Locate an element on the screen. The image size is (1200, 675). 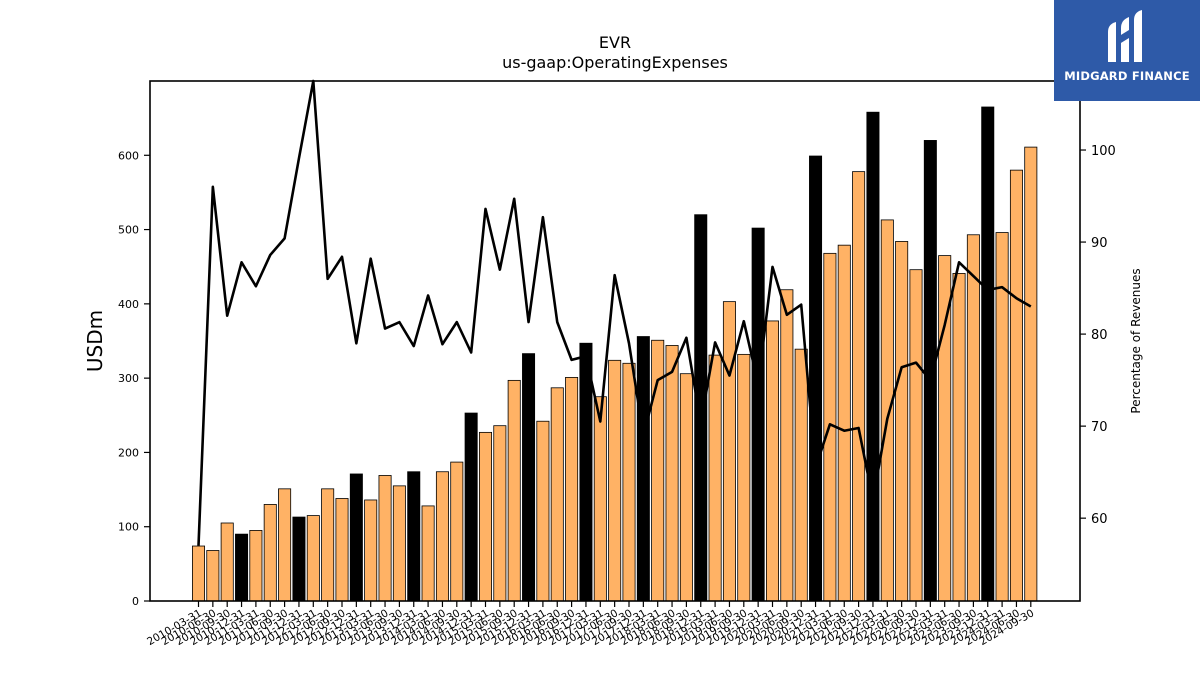
y2-axis-label: Percentage of Revenues is located at coordinates (1136, 340).